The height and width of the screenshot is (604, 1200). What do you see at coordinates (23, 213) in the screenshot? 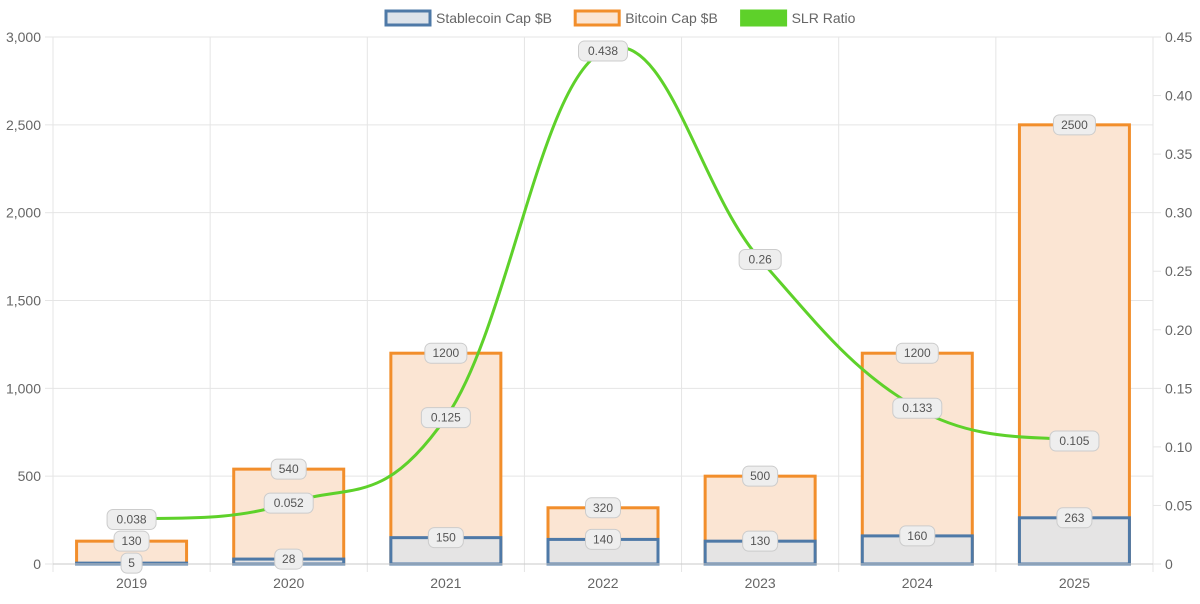
I see `y-left-tick-label: 2,000` at bounding box center [23, 213].